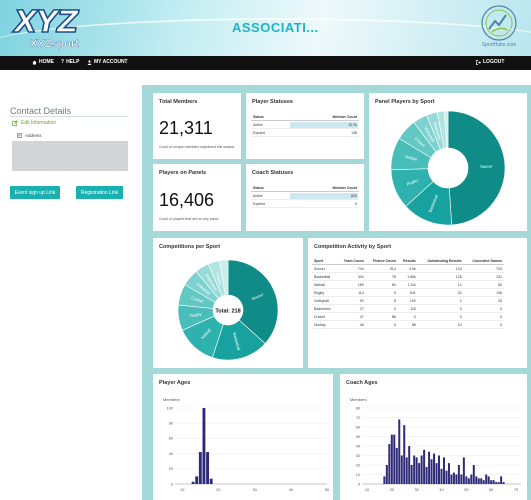  I want to click on table-row: Expired 138, so click(305, 132).